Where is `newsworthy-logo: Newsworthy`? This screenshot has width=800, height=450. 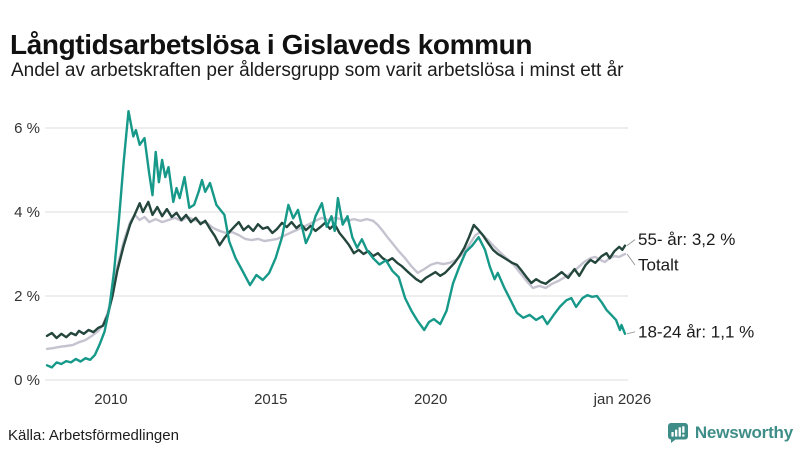
newsworthy-logo: Newsworthy is located at coordinates (730, 433).